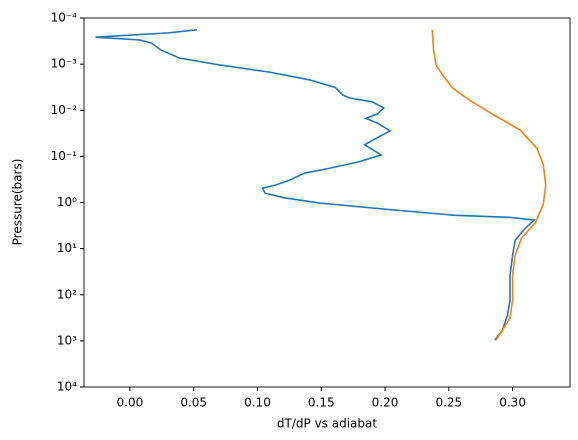 Image resolution: width=578 pixels, height=440 pixels. What do you see at coordinates (193, 403) in the screenshot?
I see `x-tick-label: 0.05` at bounding box center [193, 403].